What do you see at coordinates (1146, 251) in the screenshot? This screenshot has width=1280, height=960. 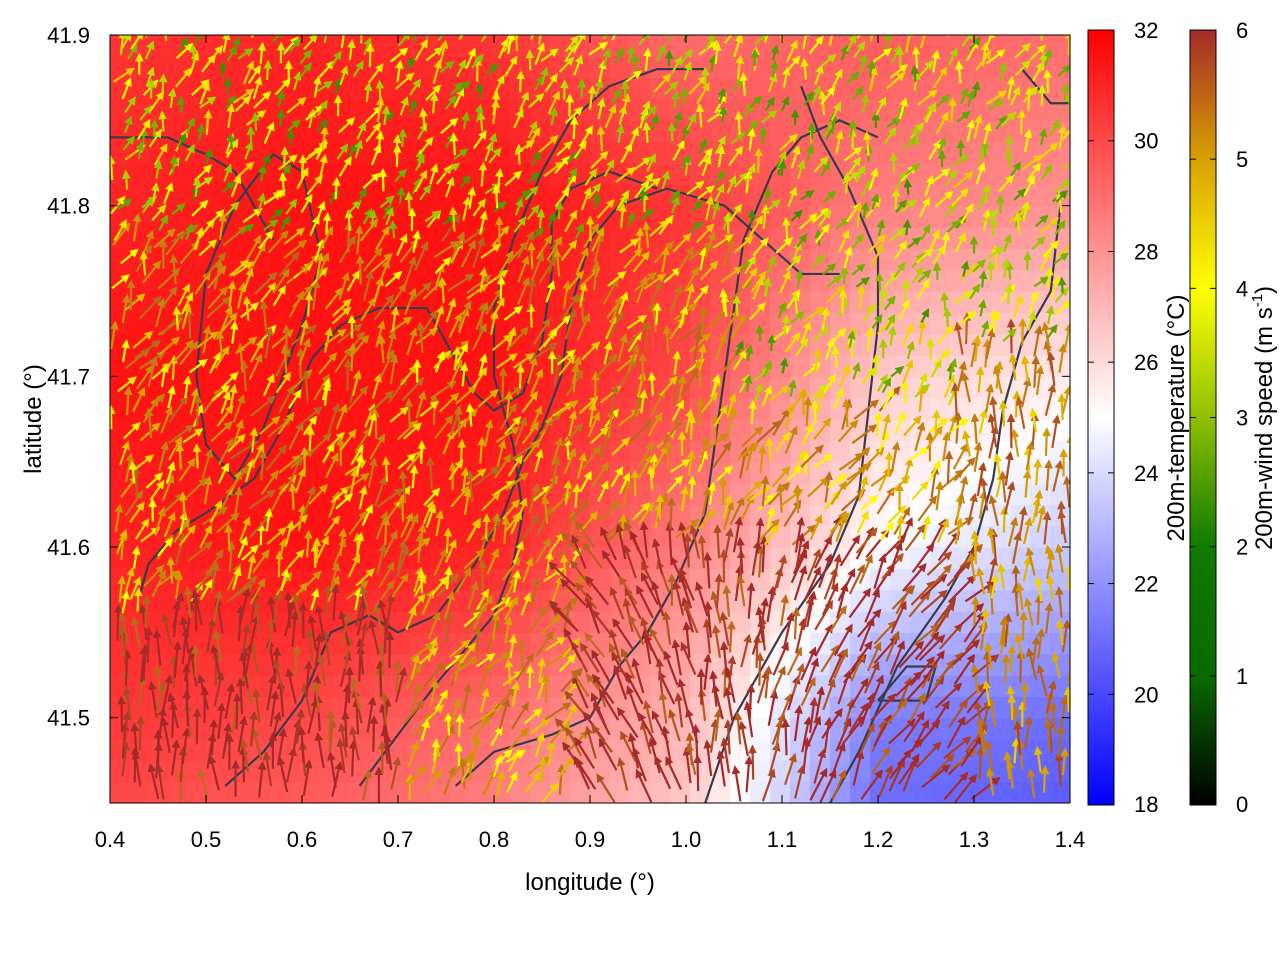 I see `colorbar-tick-label: 28` at bounding box center [1146, 251].